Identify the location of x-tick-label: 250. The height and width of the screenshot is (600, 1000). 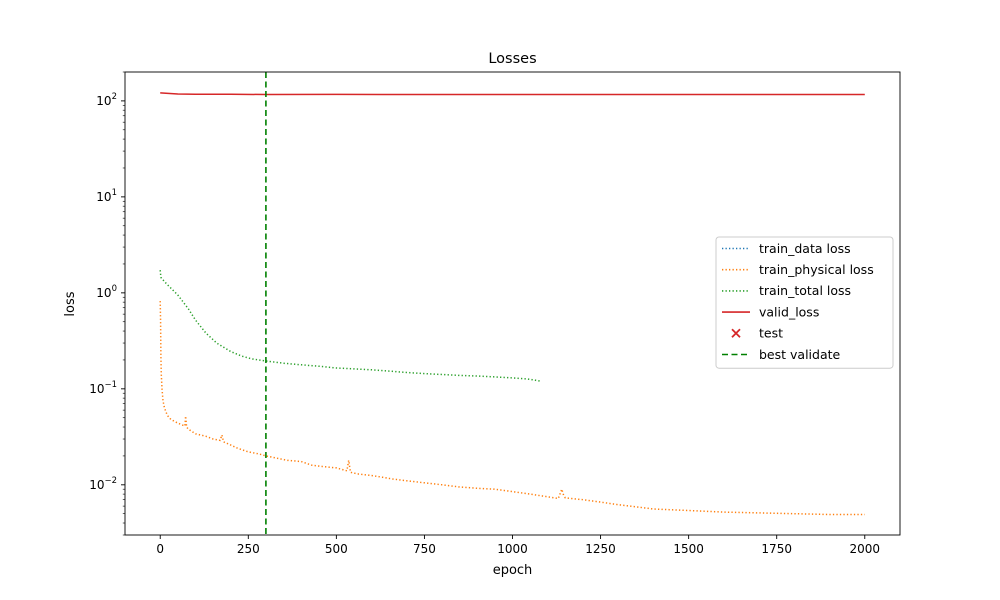
(248, 549).